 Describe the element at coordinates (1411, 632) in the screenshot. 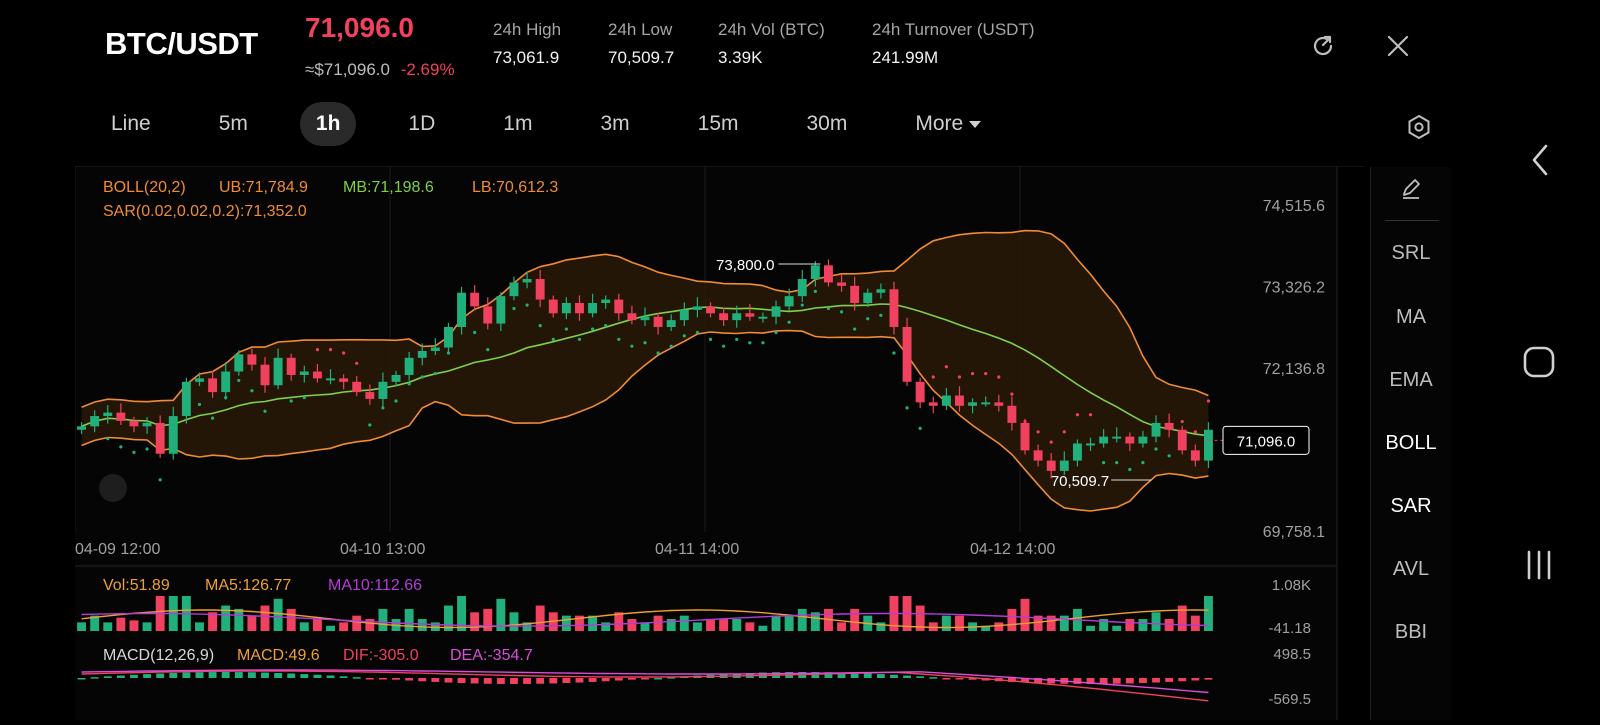

I see `indicator-bbi: BBI` at that location.